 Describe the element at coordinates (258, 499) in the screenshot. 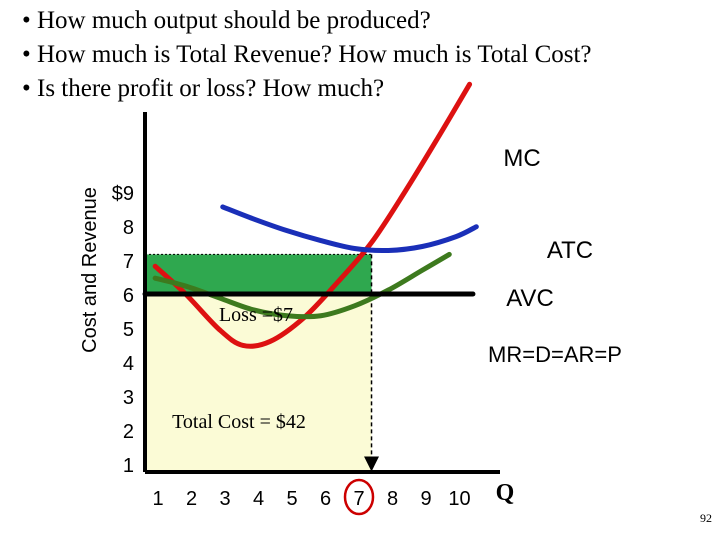

I see `x-tick-label: 4` at that location.